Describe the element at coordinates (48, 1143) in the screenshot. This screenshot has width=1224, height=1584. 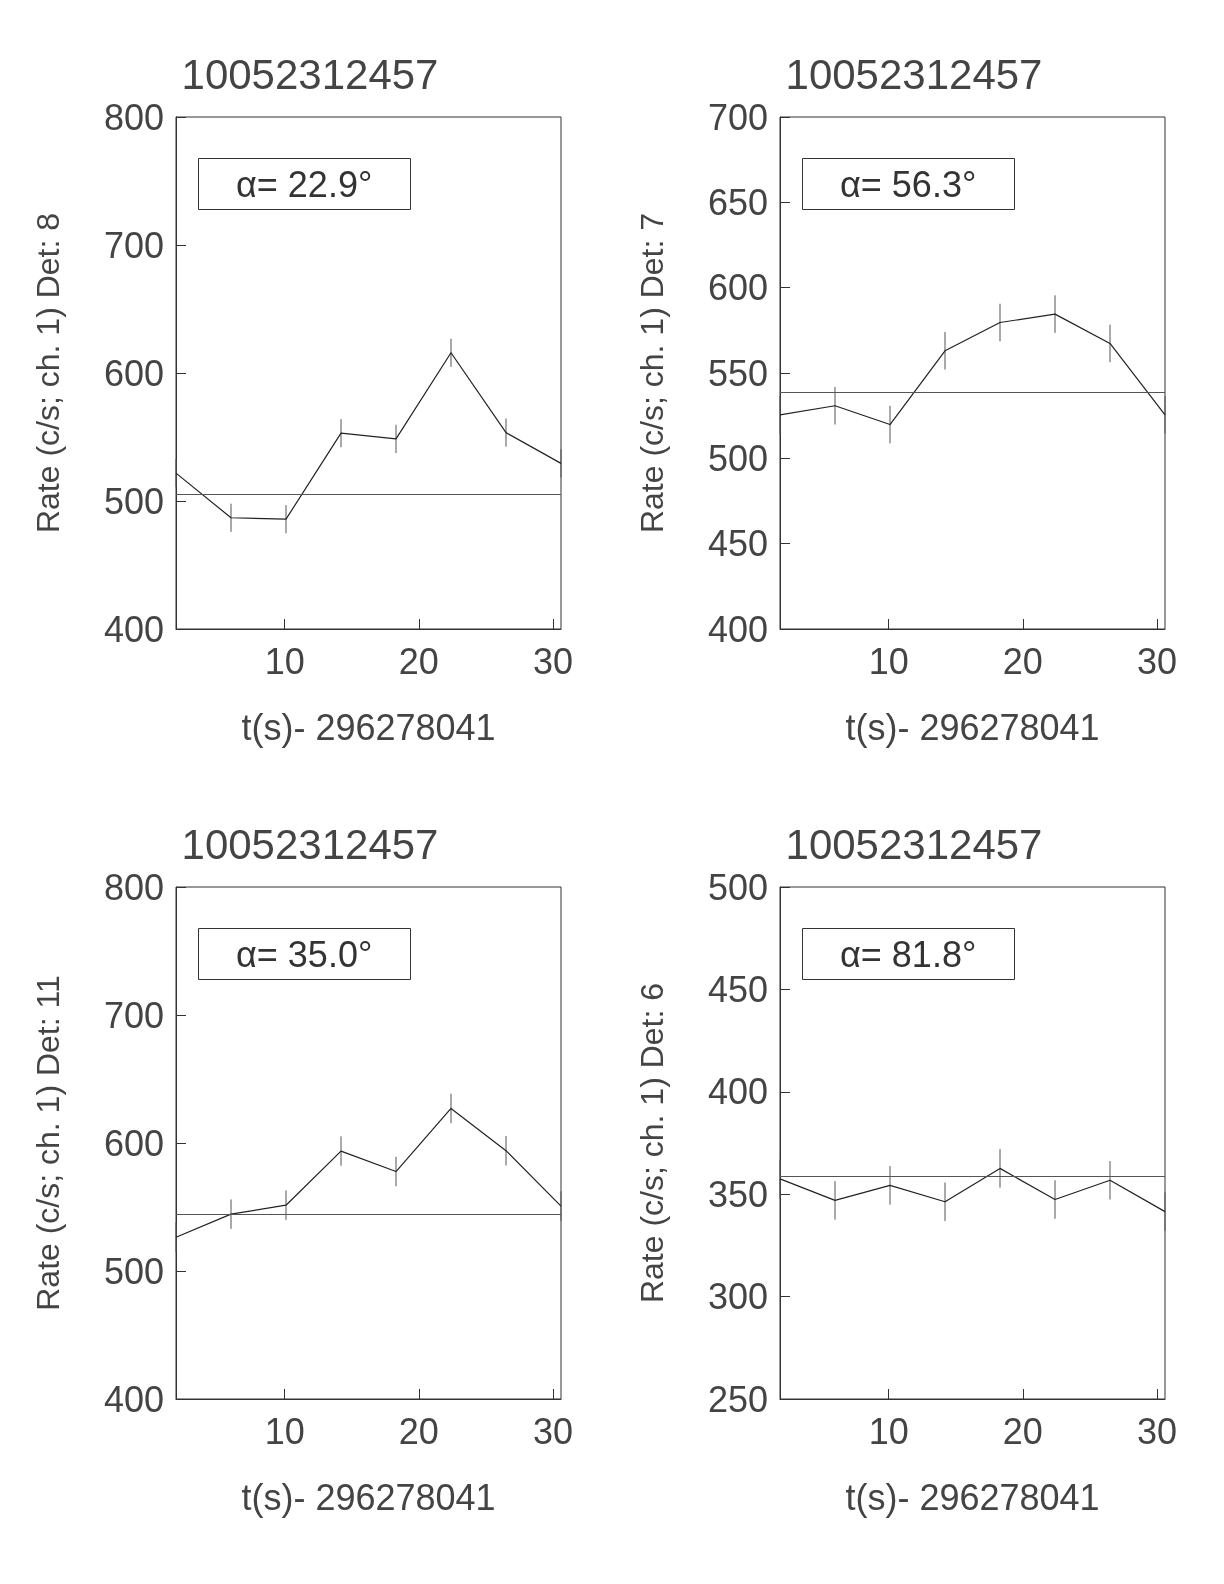
I see `y-axis-title: Rate (c/s; ch. 1) Det: 11` at that location.